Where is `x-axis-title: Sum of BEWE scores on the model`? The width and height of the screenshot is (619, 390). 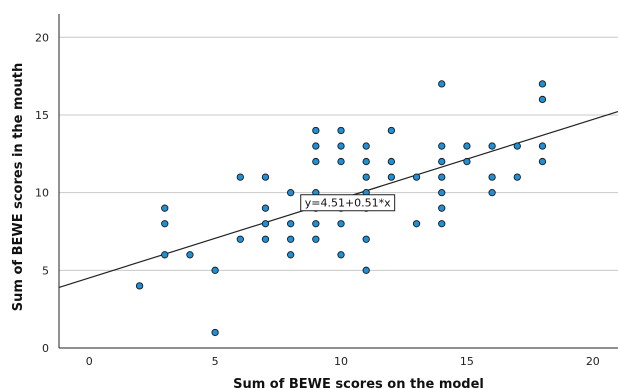 x-axis-title: Sum of BEWE scores on the model is located at coordinates (358, 383).